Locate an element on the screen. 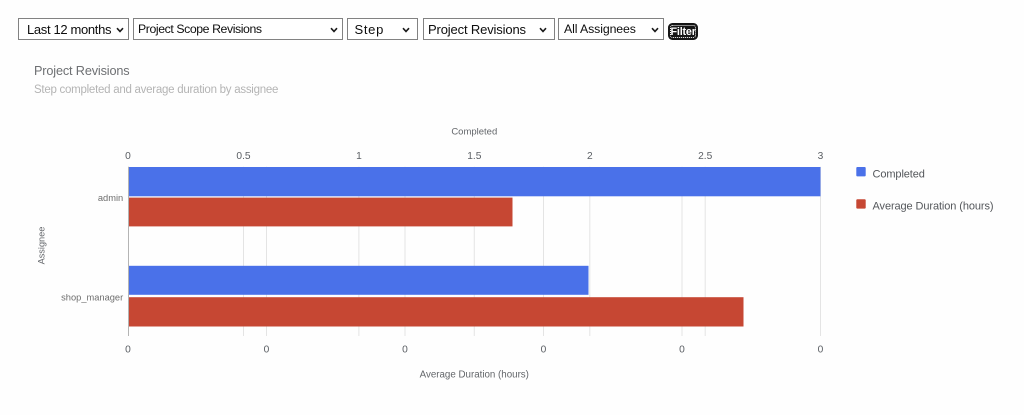  svg-text: 3 is located at coordinates (821, 156).